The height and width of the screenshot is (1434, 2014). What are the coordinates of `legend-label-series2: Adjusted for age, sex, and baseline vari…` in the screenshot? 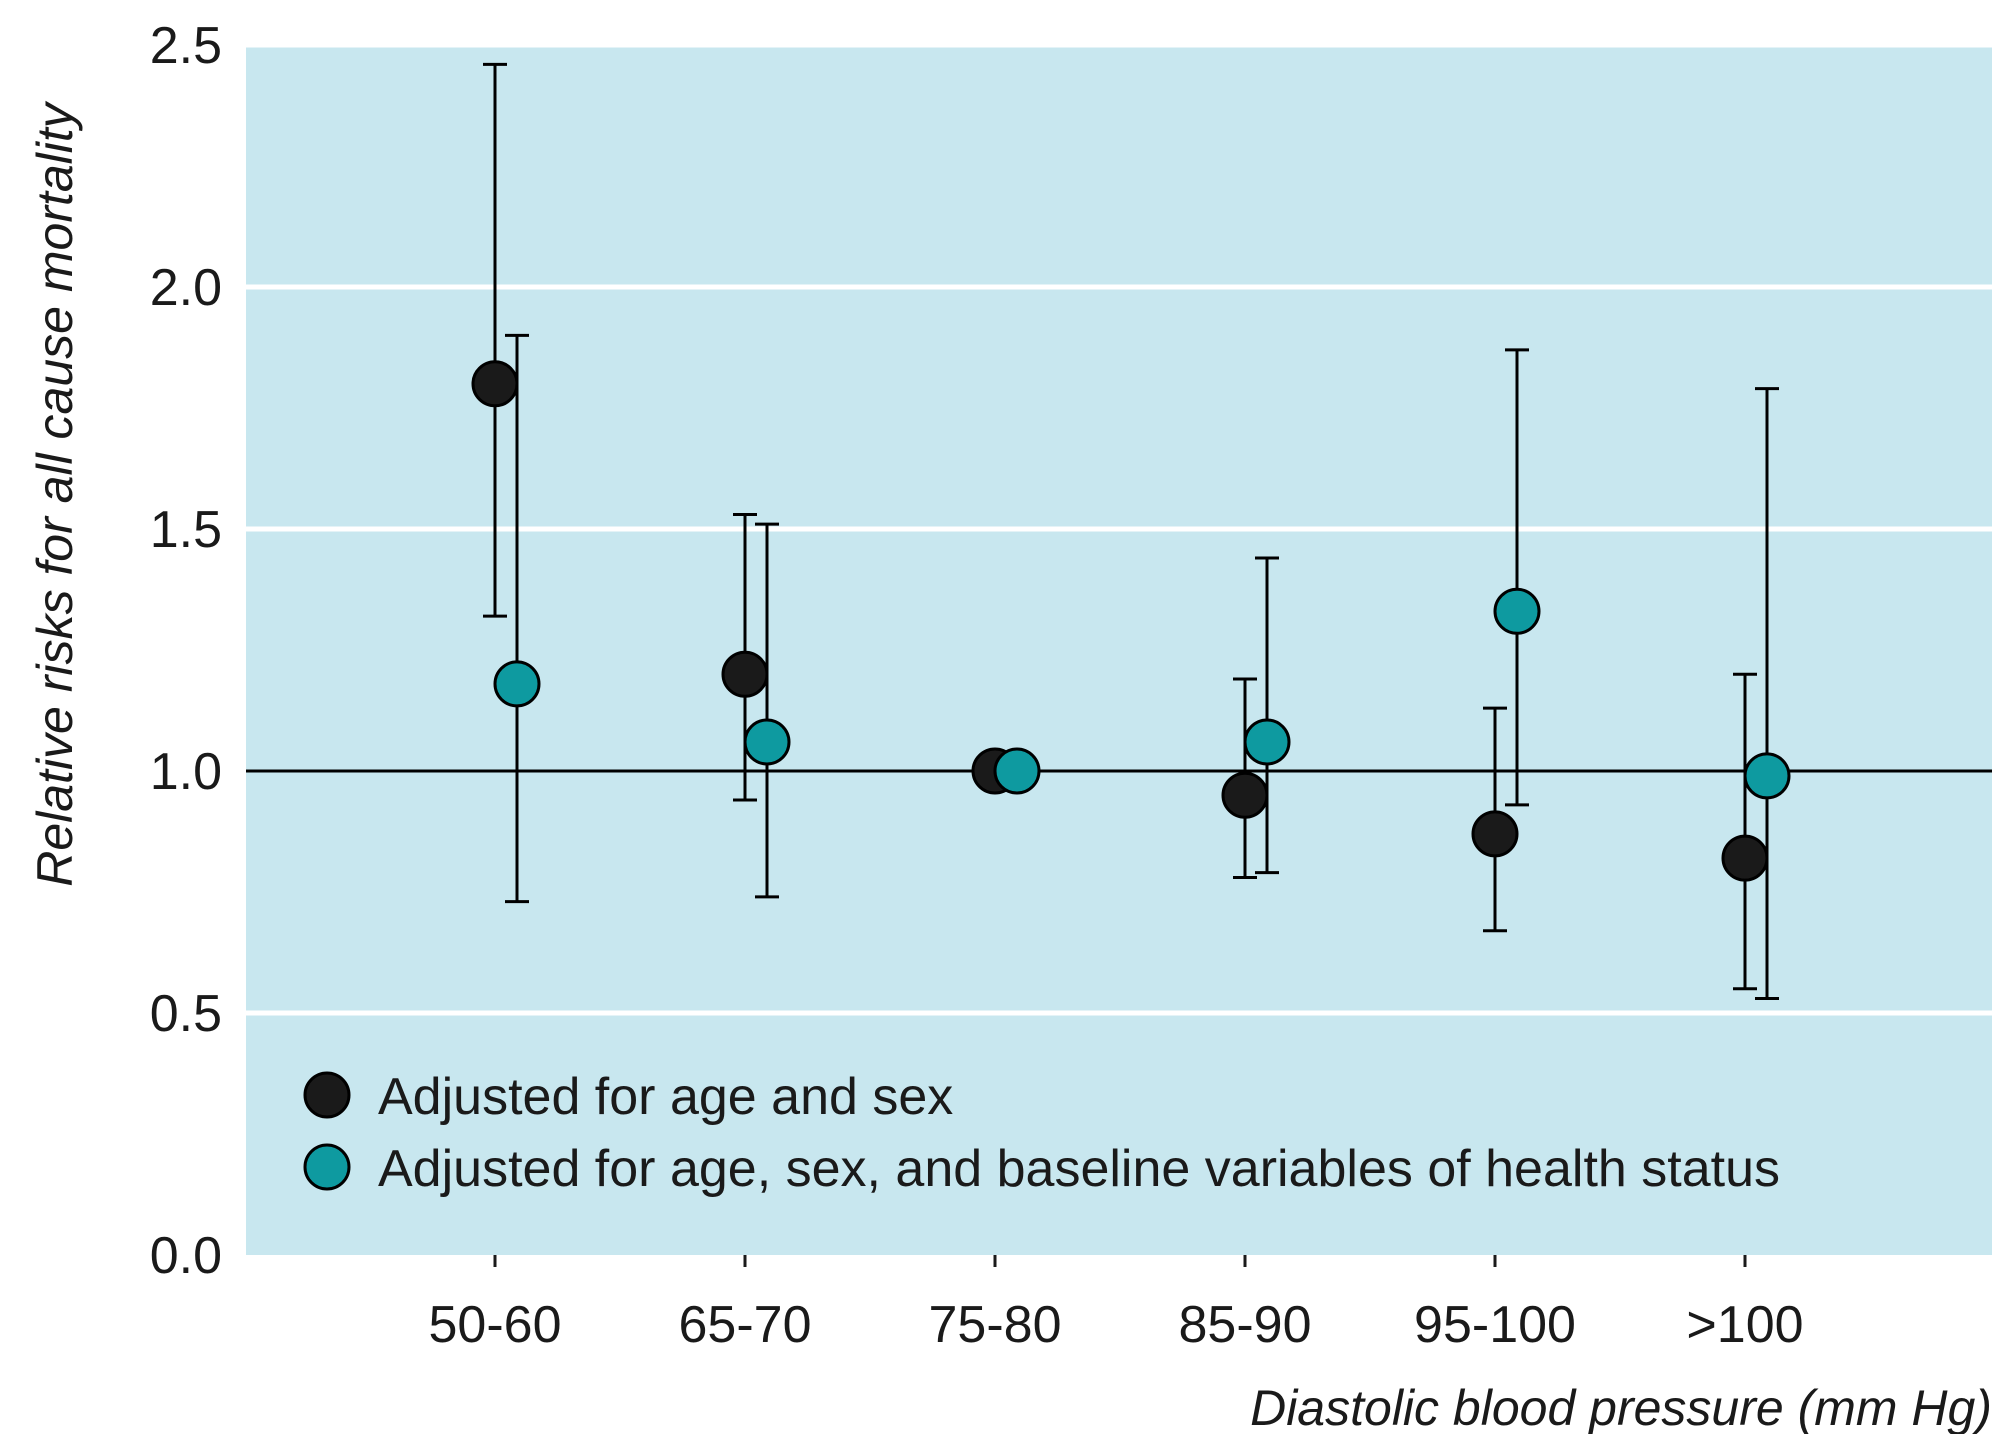 It's located at (1079, 1169).